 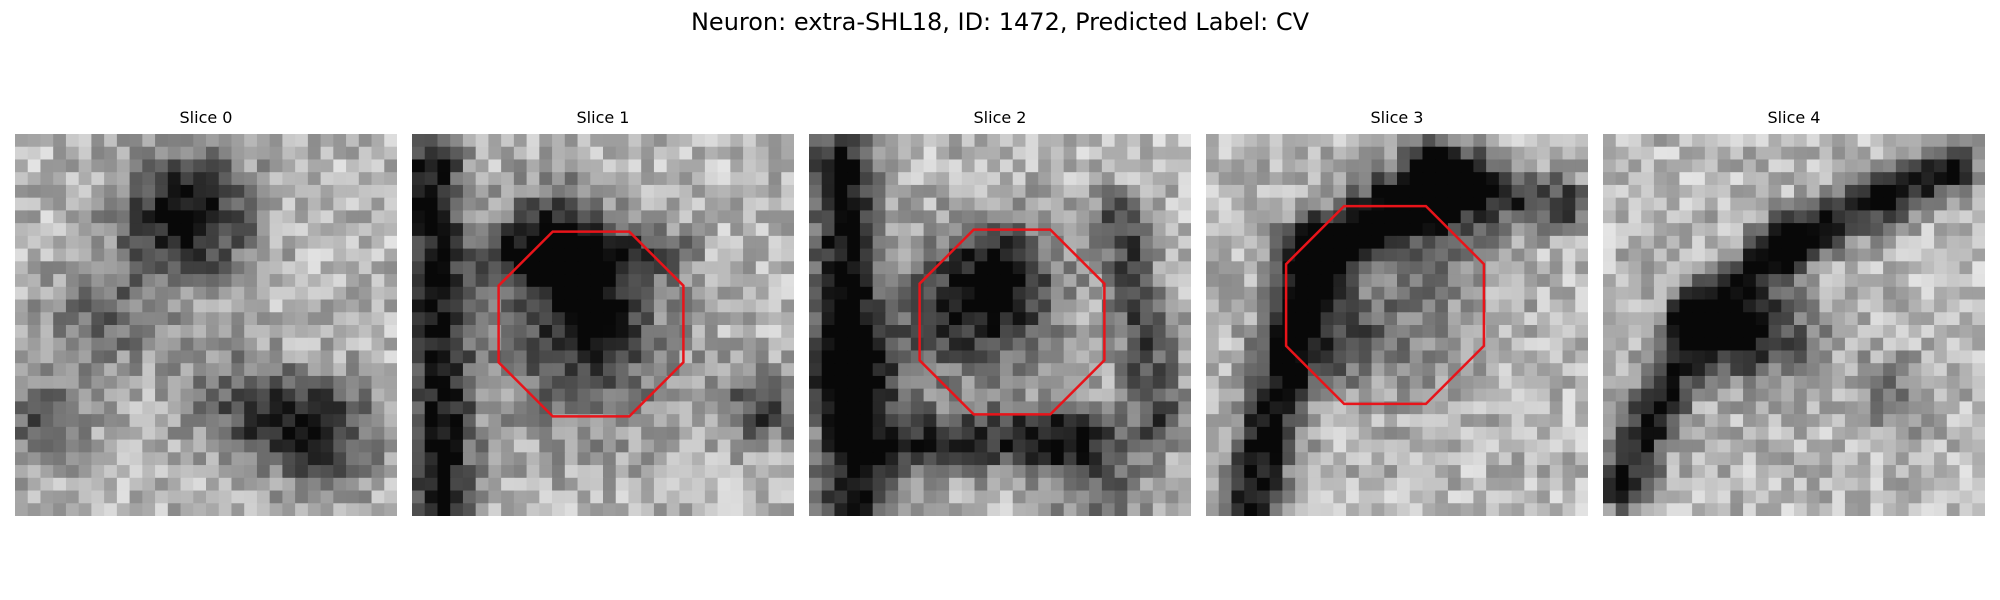 What do you see at coordinates (1794, 117) in the screenshot?
I see `slice-title: Slice 4` at bounding box center [1794, 117].